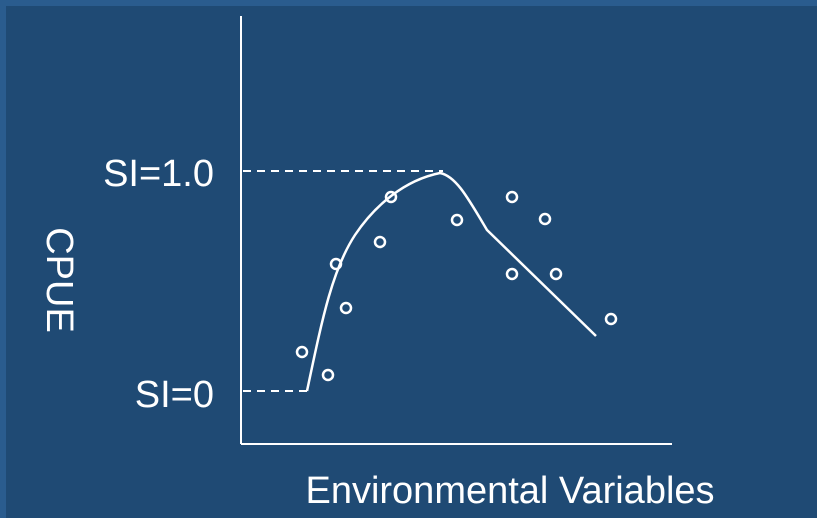 This screenshot has height=518, width=817. What do you see at coordinates (509, 491) in the screenshot?
I see `x-axis-title: Environmental Variables` at bounding box center [509, 491].